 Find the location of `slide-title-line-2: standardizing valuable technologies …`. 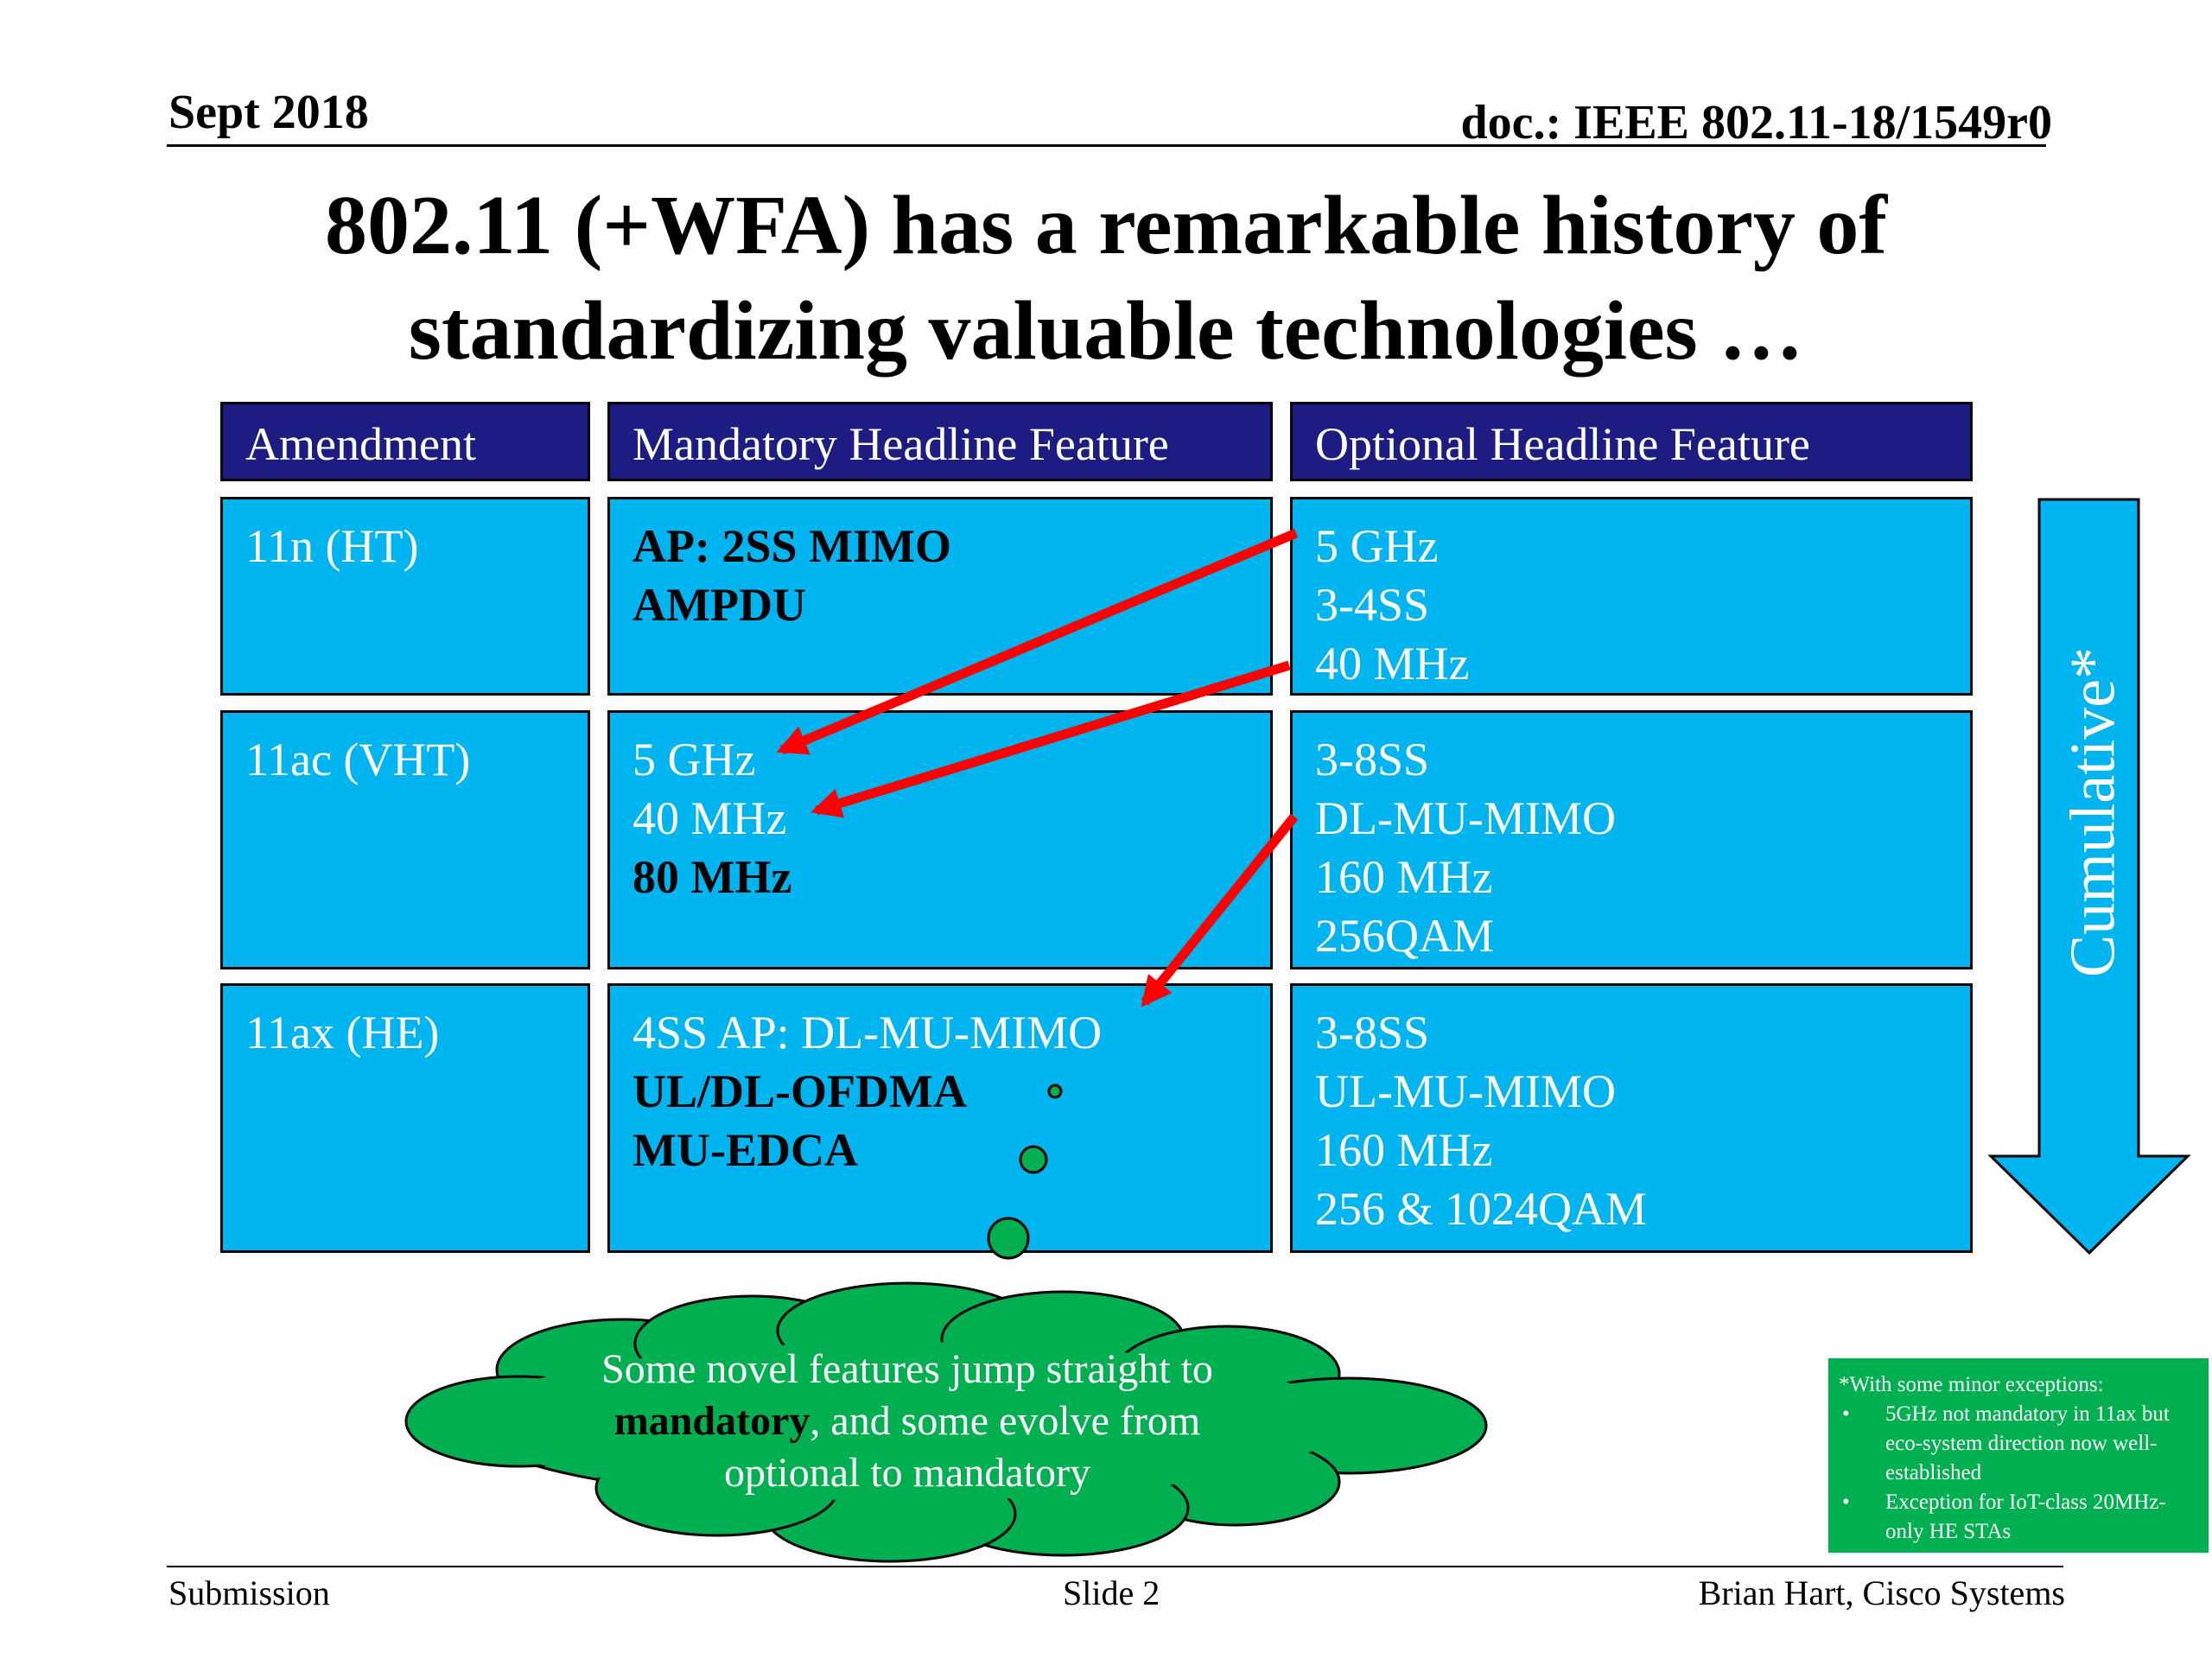

slide-title-line-2: standardizing valuable technologies … is located at coordinates (1106, 331).